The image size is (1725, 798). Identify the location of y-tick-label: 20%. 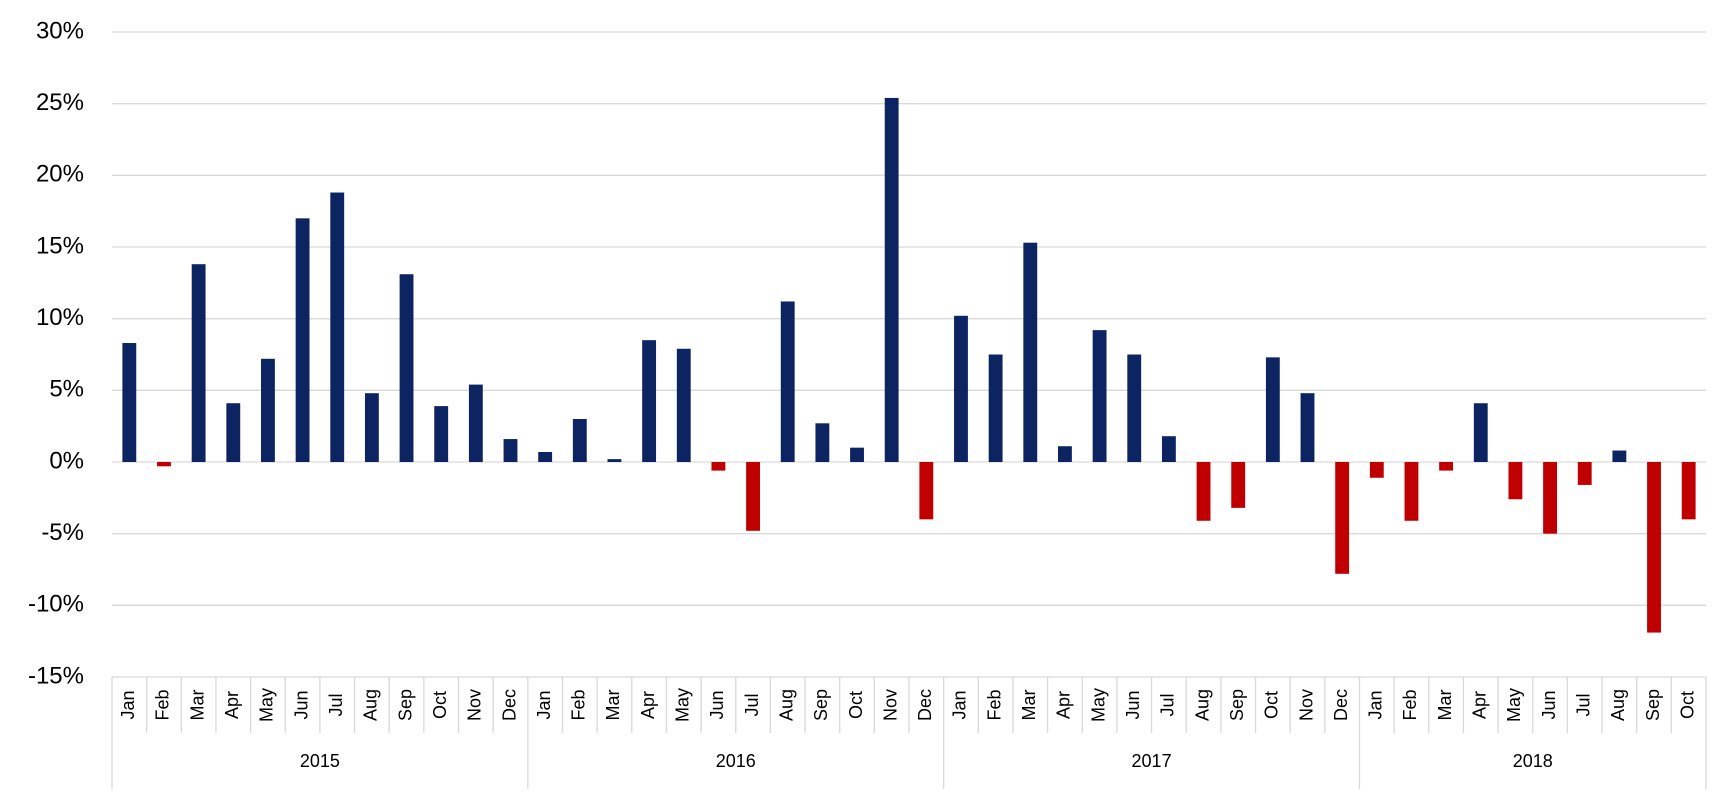
(60, 174).